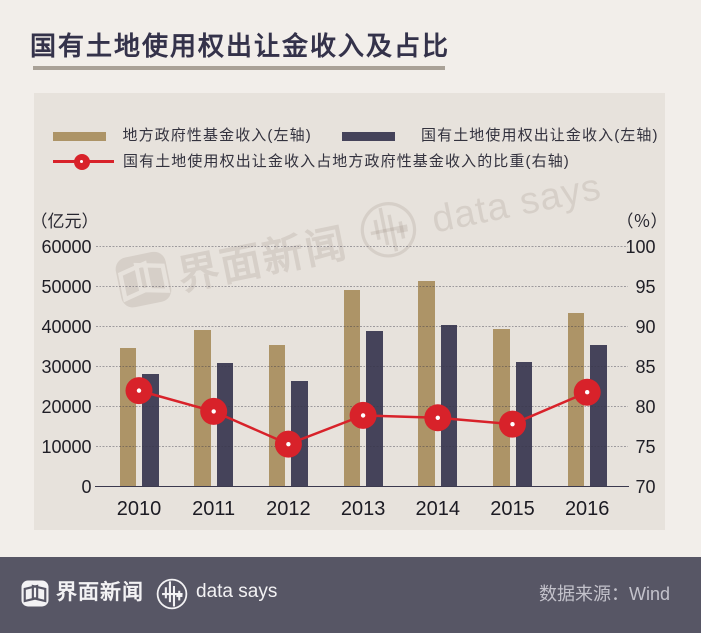 The width and height of the screenshot is (701, 633). What do you see at coordinates (645, 287) in the screenshot?
I see `right-tick-95: 95` at bounding box center [645, 287].